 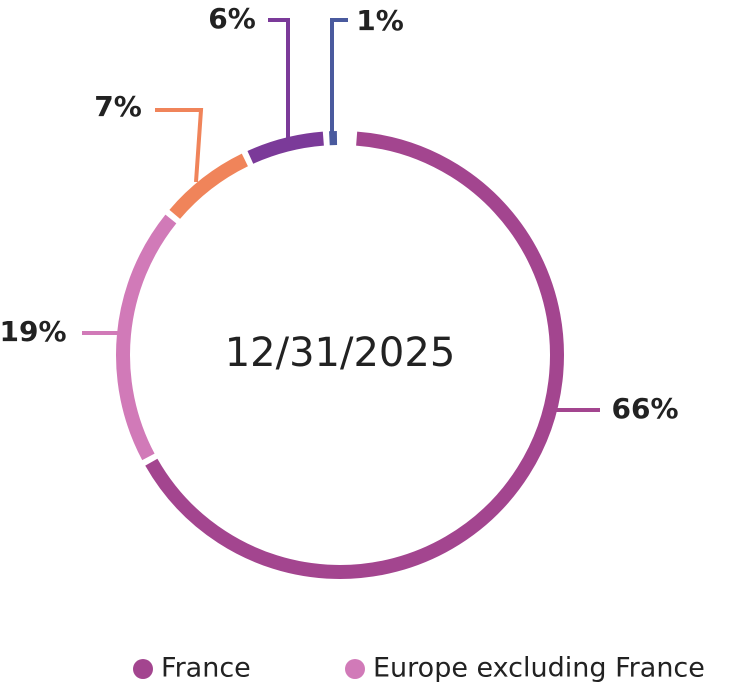 I want to click on value-label: 66%, so click(x=644, y=408).